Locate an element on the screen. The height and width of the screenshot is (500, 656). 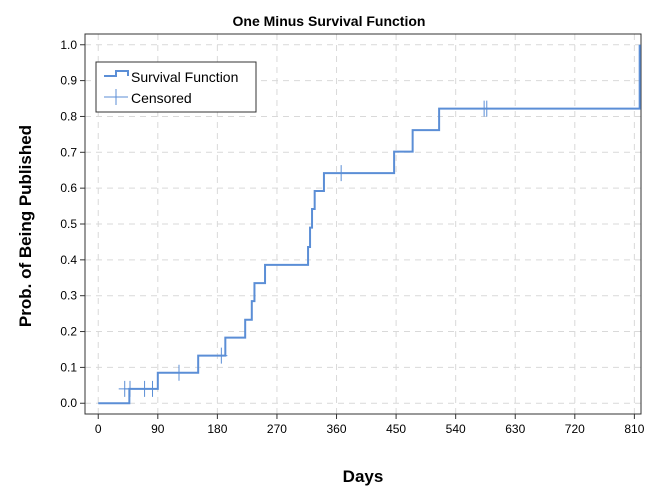
x-tick-label: 720 is located at coordinates (575, 429).